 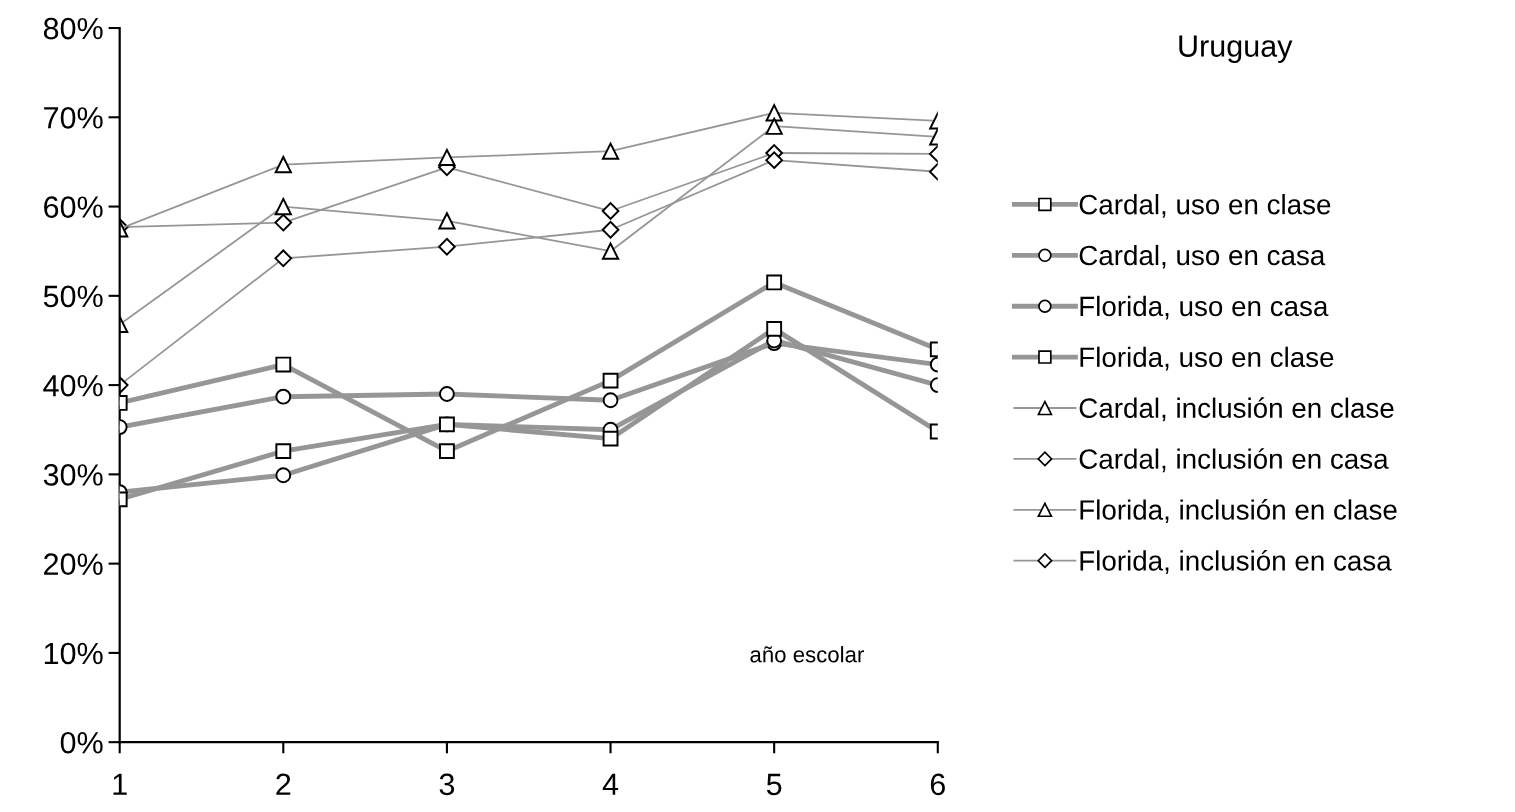 I want to click on legend-label: Florida, uso en casa, so click(x=1204, y=307).